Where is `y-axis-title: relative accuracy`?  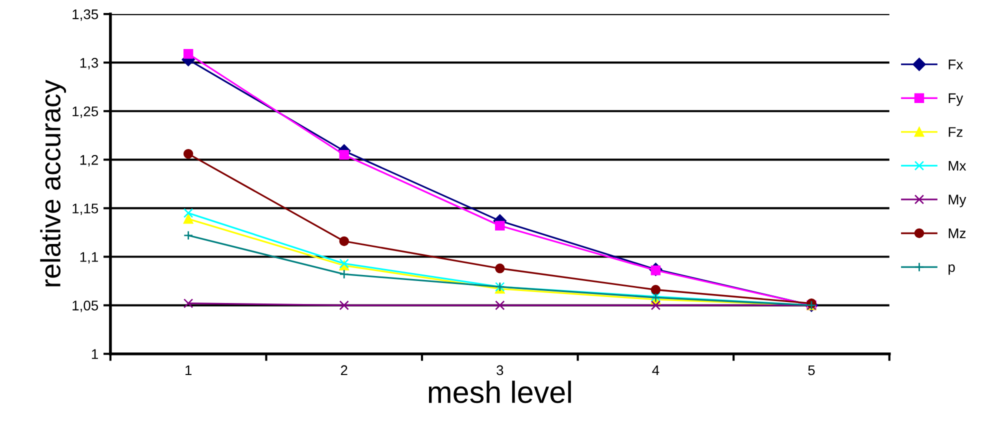 y-axis-title: relative accuracy is located at coordinates (53, 183).